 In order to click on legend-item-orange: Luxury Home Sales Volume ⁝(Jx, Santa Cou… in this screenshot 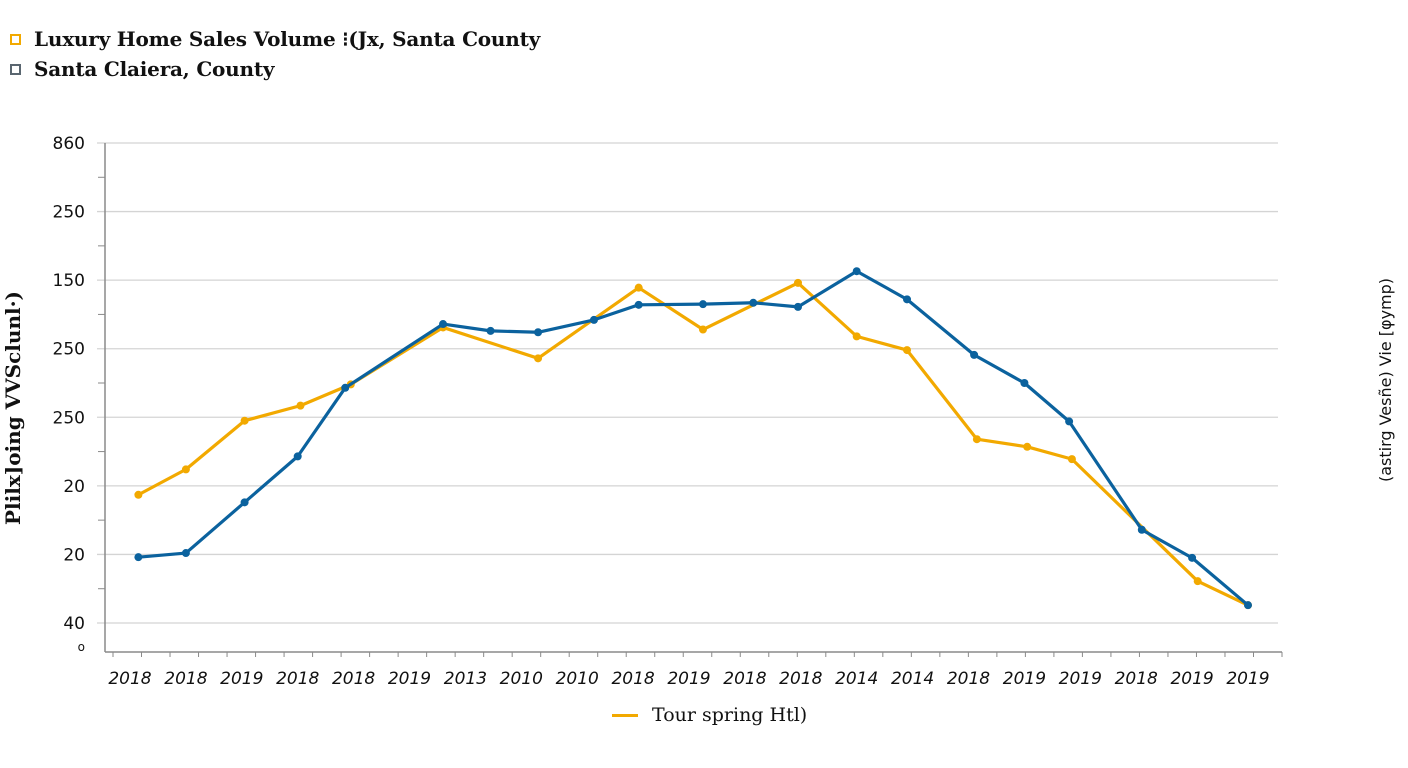, I will do `click(275, 39)`.